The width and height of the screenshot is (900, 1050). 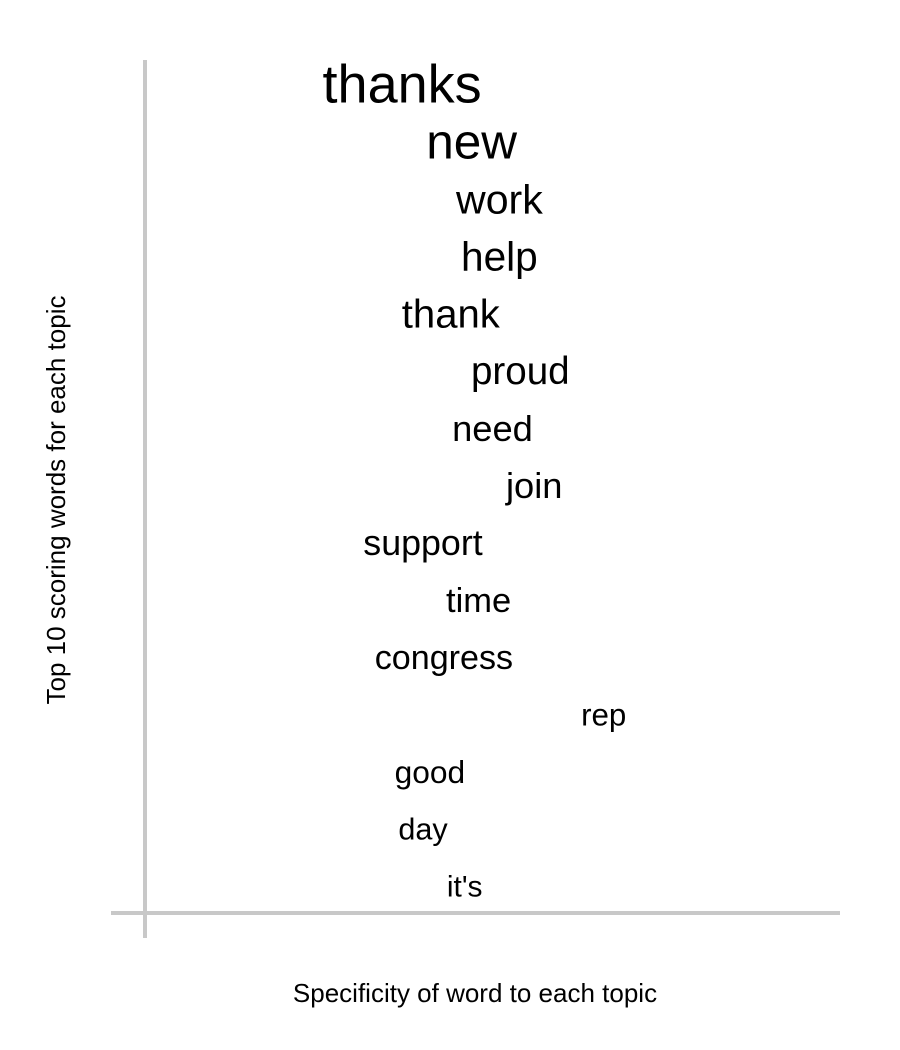 I want to click on y-axis-title: Top 10 scoring words for each topic, so click(x=56, y=500).